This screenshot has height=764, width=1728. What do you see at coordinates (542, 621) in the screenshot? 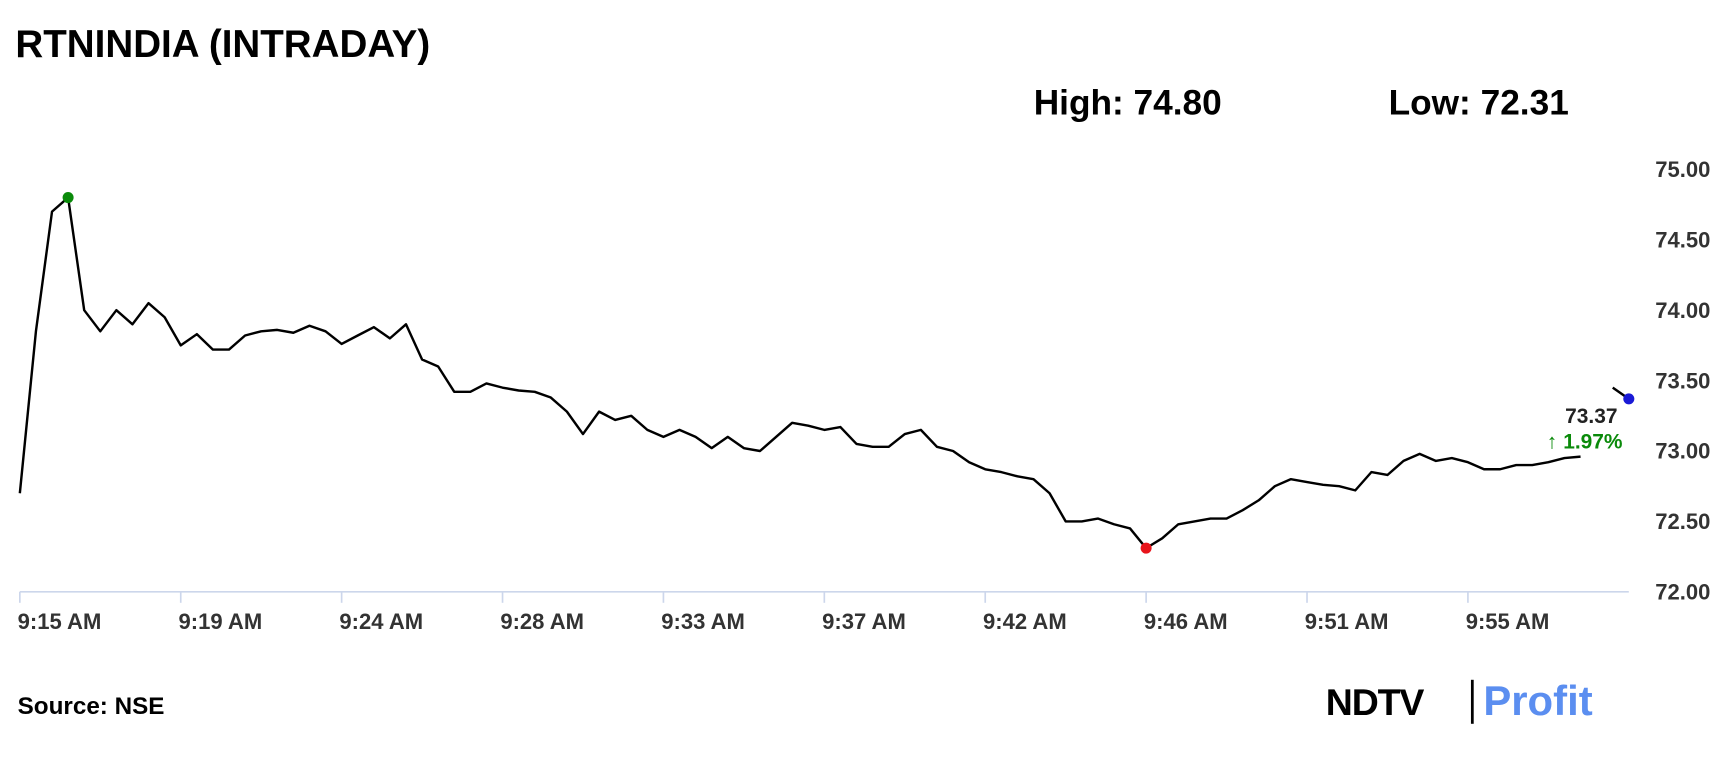
I see `x-tick-label: 9:28 AM` at bounding box center [542, 621].